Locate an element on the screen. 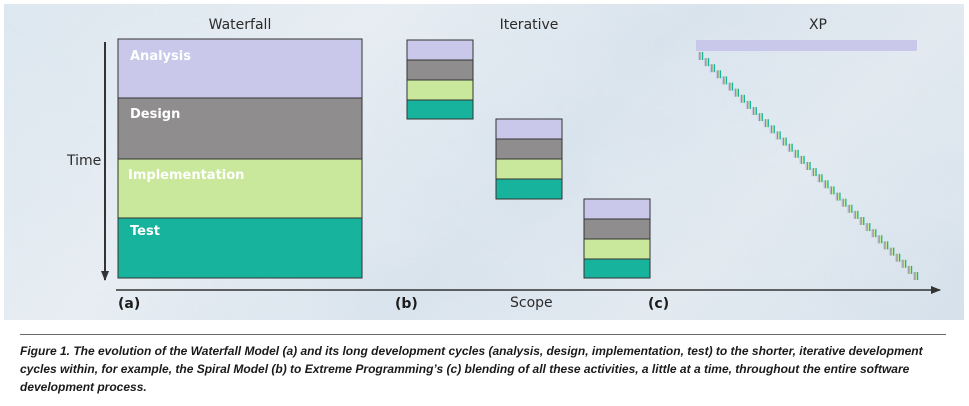 The width and height of the screenshot is (969, 406). iterative-title: Iterative is located at coordinates (529, 25).